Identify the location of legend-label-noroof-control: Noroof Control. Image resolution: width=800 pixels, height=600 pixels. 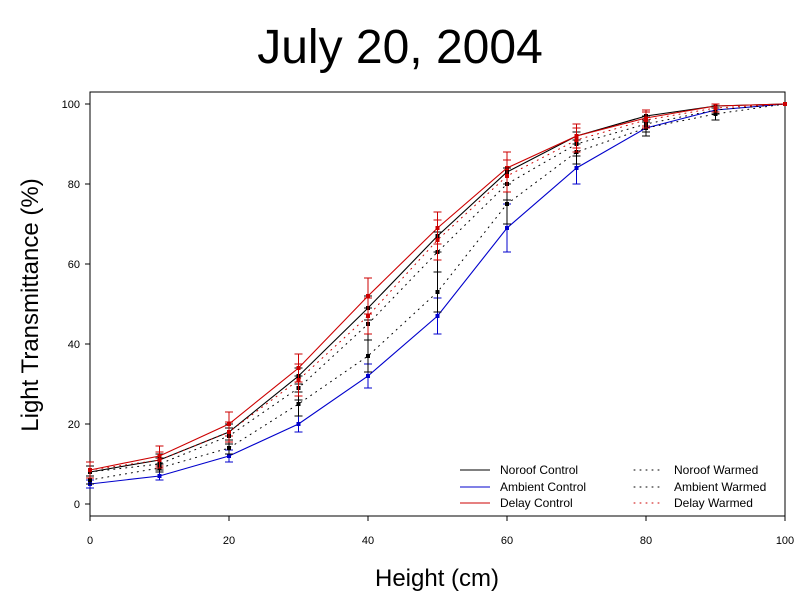
(539, 470).